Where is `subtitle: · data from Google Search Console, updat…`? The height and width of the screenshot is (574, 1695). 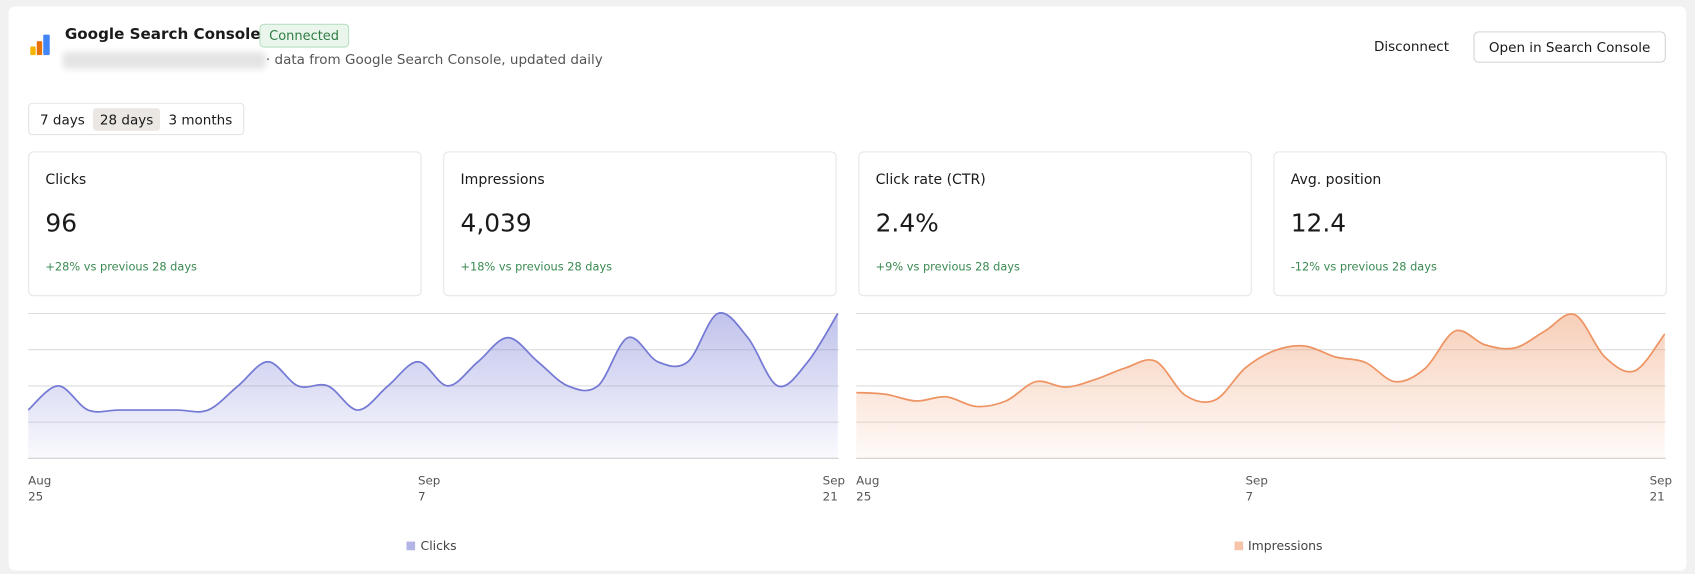 subtitle: · data from Google Search Console, updat… is located at coordinates (434, 59).